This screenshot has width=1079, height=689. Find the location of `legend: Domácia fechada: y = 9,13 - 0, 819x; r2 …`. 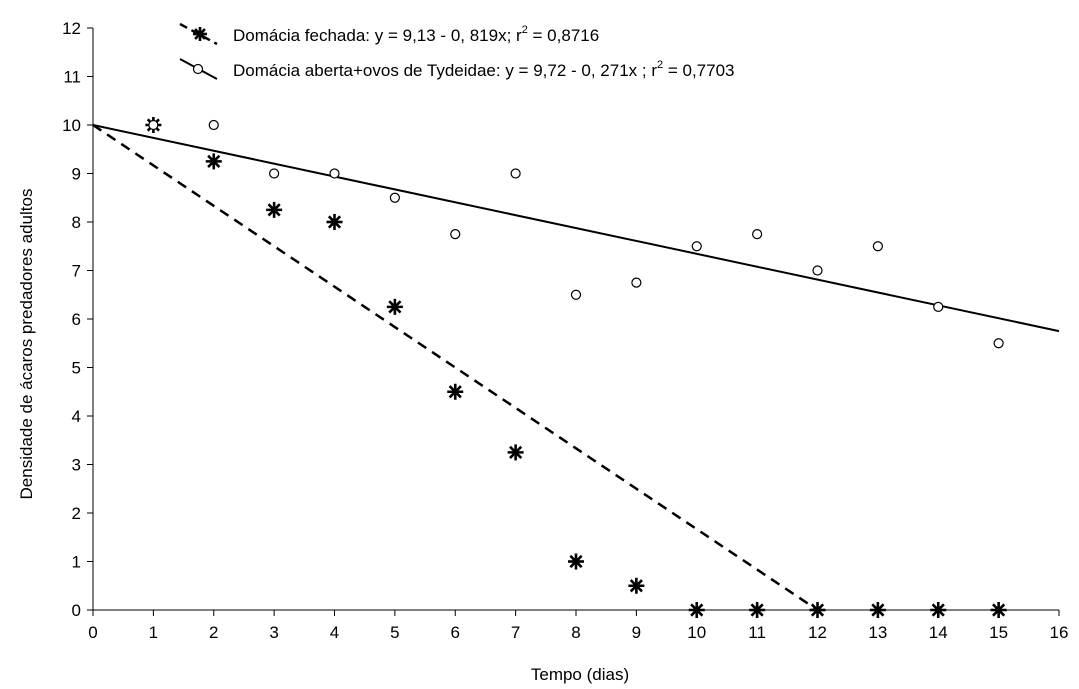

legend: Domácia fechada: y = 9,13 - 0, 819x; r2 … is located at coordinates (457, 51).